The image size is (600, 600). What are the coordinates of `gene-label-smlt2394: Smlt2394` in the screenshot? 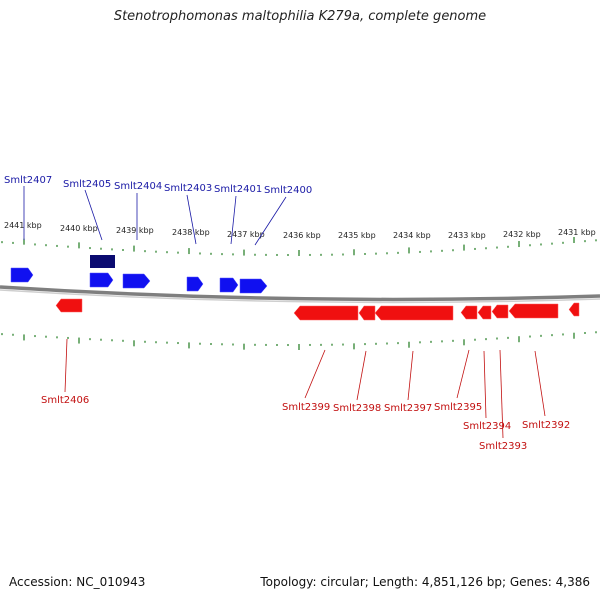 It's located at (487, 426).